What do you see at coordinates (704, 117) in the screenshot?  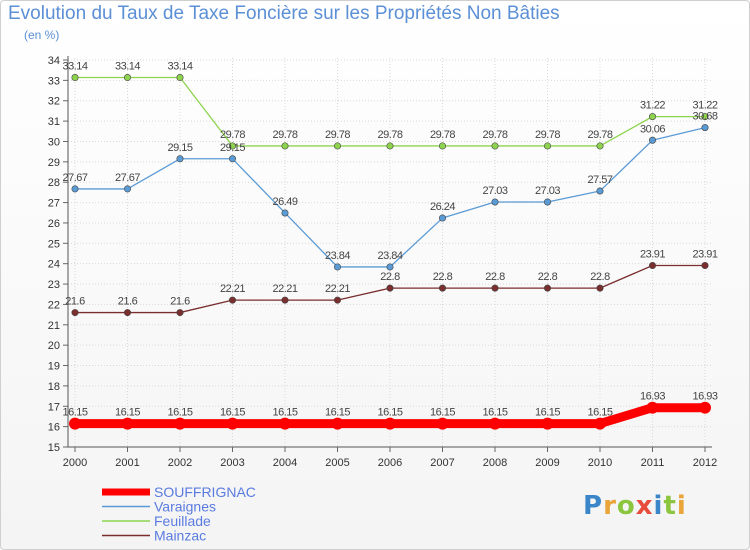 I see `data-label-varaignes: 30.68` at bounding box center [704, 117].